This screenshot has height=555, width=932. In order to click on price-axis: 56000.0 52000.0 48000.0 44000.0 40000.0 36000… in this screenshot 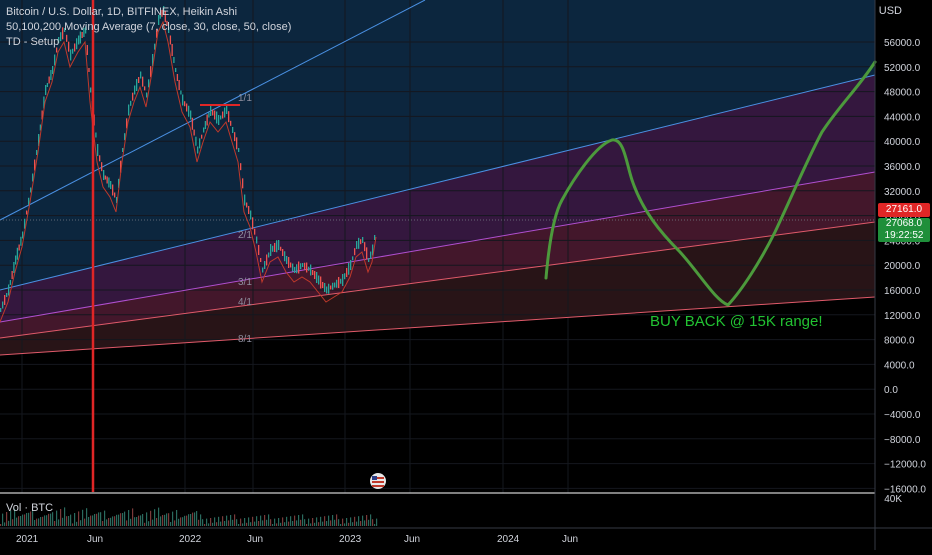, I will do `click(905, 266)`.